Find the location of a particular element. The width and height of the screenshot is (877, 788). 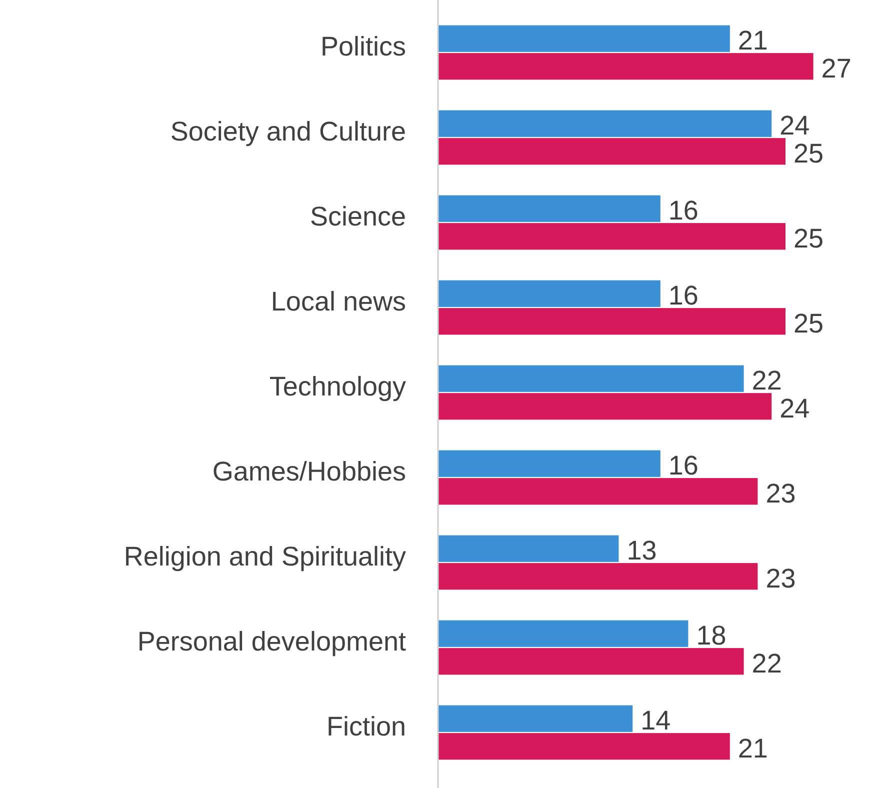

y-tick-label: Religion and Spirituality is located at coordinates (265, 557).